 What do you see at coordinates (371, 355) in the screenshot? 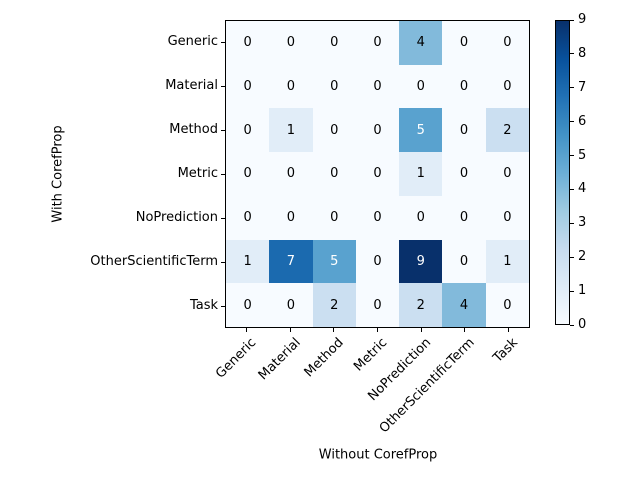
I see `x-tick-label: Metric` at bounding box center [371, 355].